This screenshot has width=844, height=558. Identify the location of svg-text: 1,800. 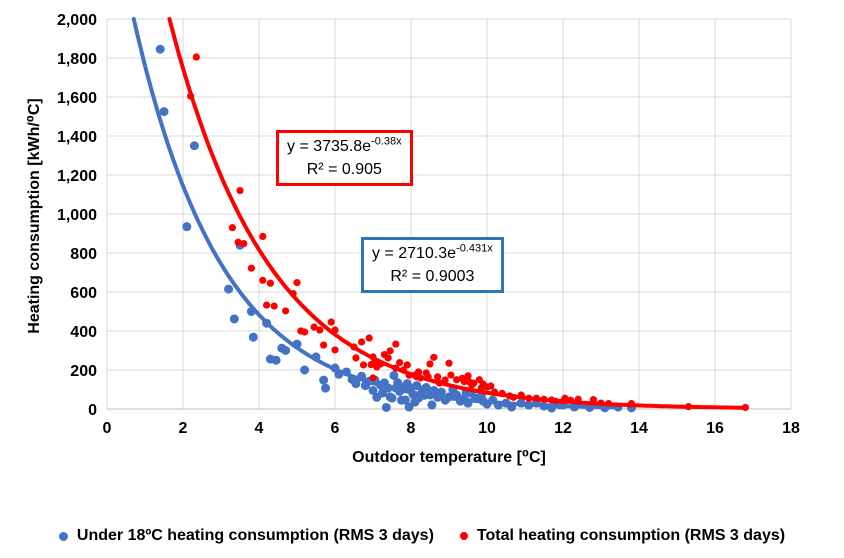
(77, 59).